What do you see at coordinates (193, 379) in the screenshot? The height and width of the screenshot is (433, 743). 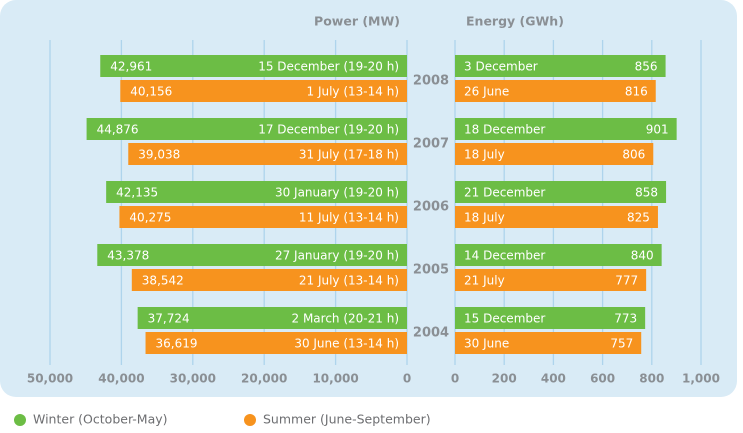 I see `x-tick-label: 30,000` at bounding box center [193, 379].